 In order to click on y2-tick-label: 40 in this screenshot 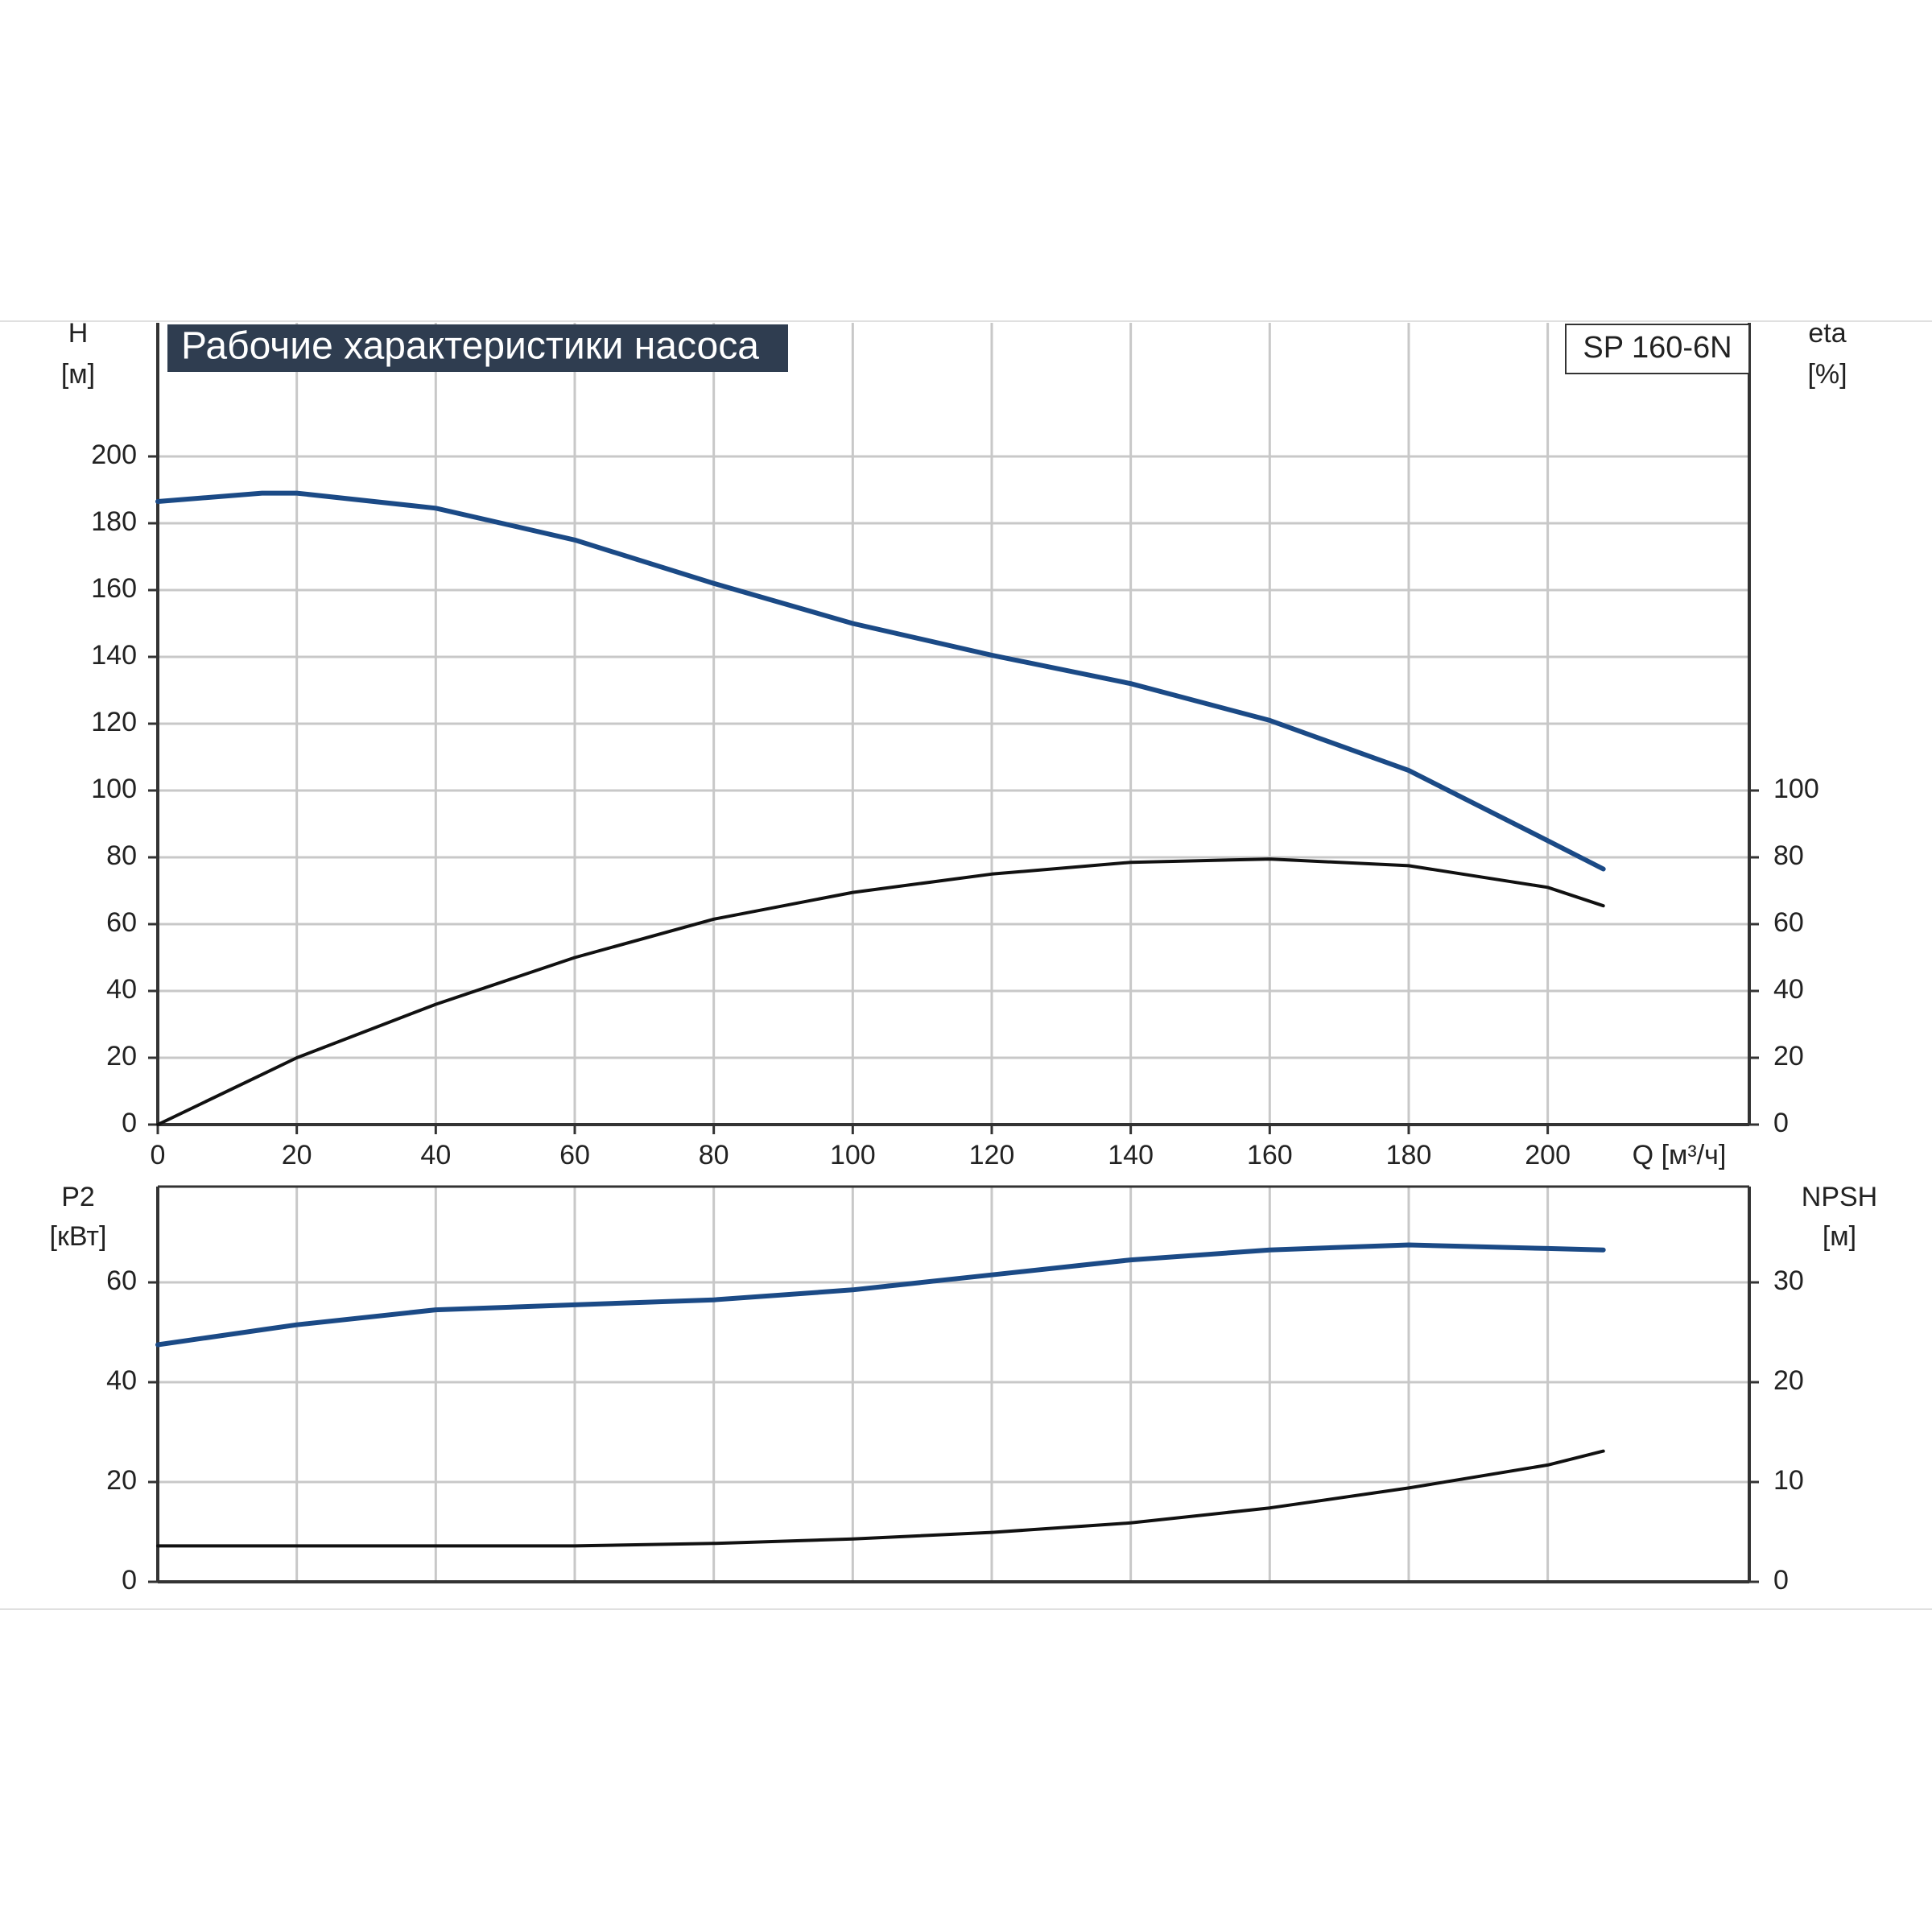, I will do `click(1788, 989)`.